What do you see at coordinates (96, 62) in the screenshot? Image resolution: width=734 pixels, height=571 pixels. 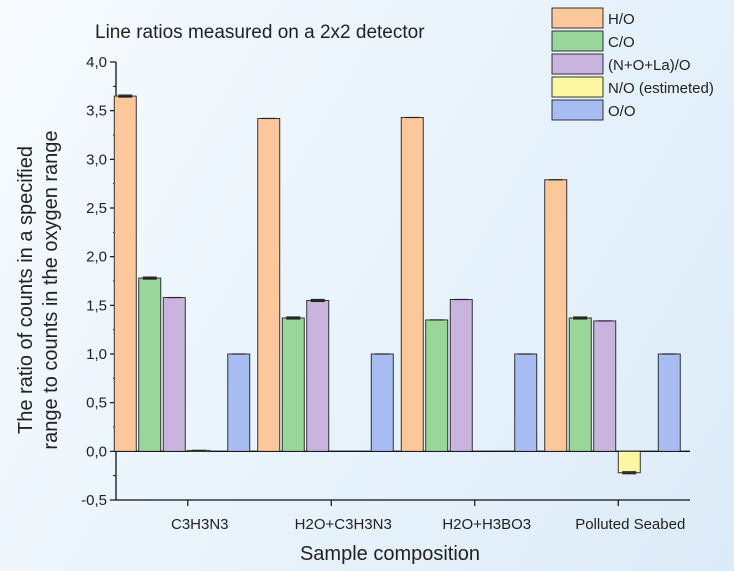 I see `y-tick-label: 4,0` at bounding box center [96, 62].